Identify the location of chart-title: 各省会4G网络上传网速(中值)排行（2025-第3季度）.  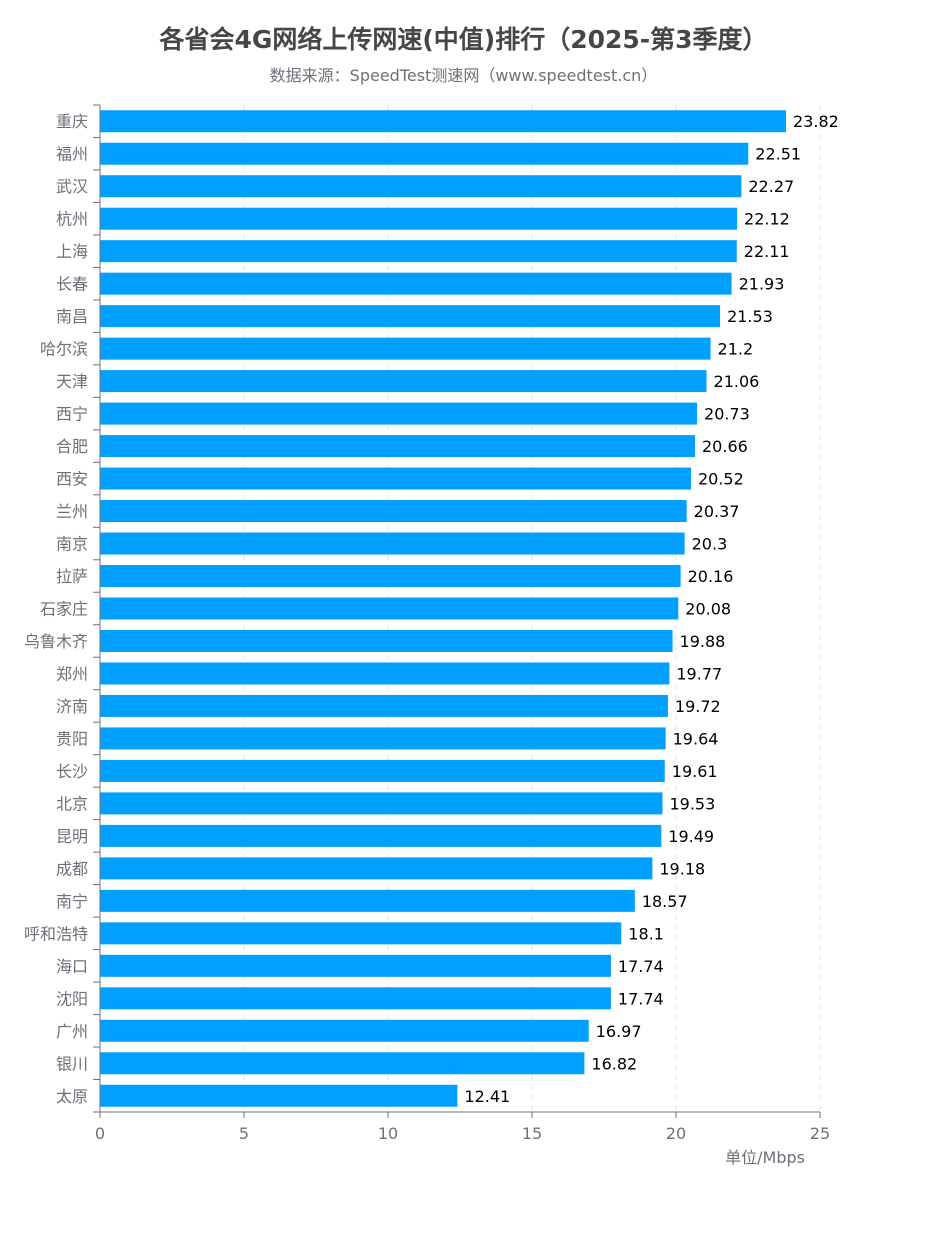
(463, 39).